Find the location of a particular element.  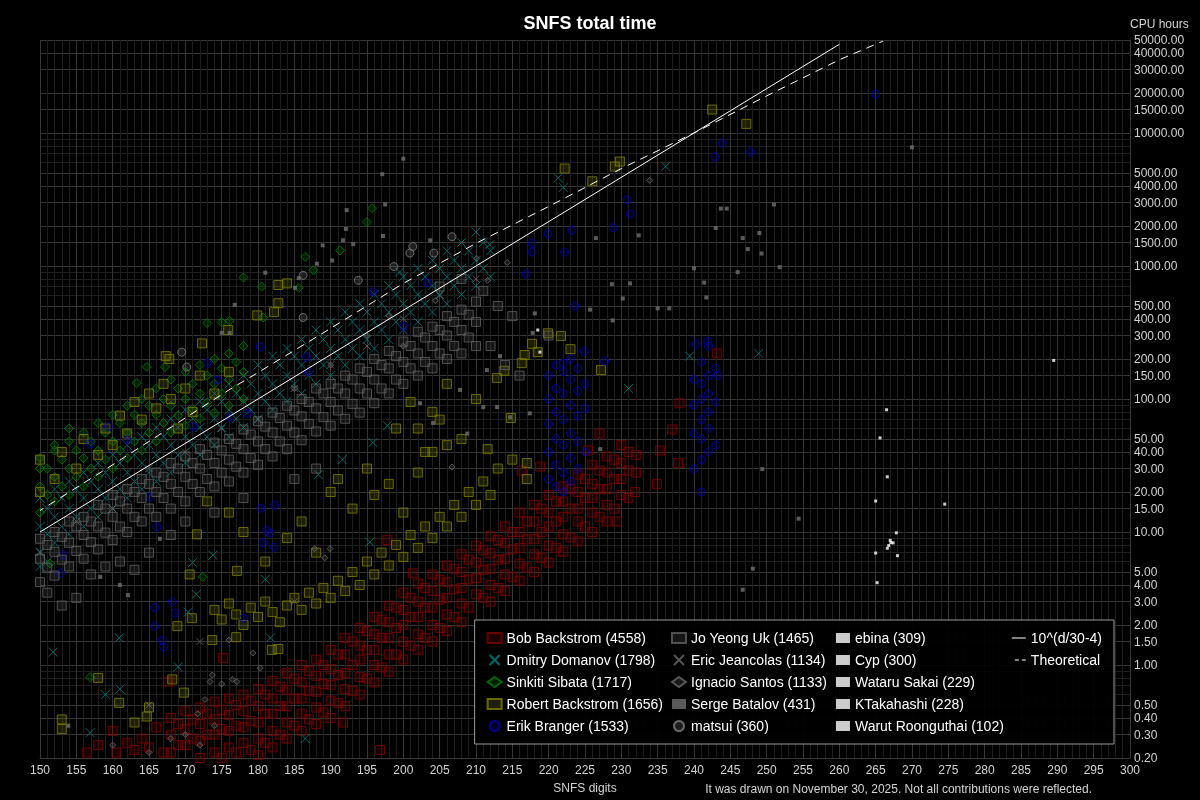

legend-label: Dmitry Domanov (1798) is located at coordinates (581, 660).